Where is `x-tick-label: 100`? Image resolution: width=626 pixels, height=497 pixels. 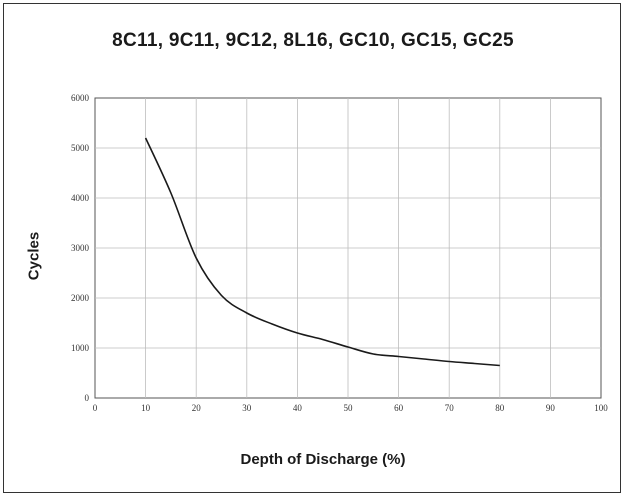 x-tick-label: 100 is located at coordinates (601, 408).